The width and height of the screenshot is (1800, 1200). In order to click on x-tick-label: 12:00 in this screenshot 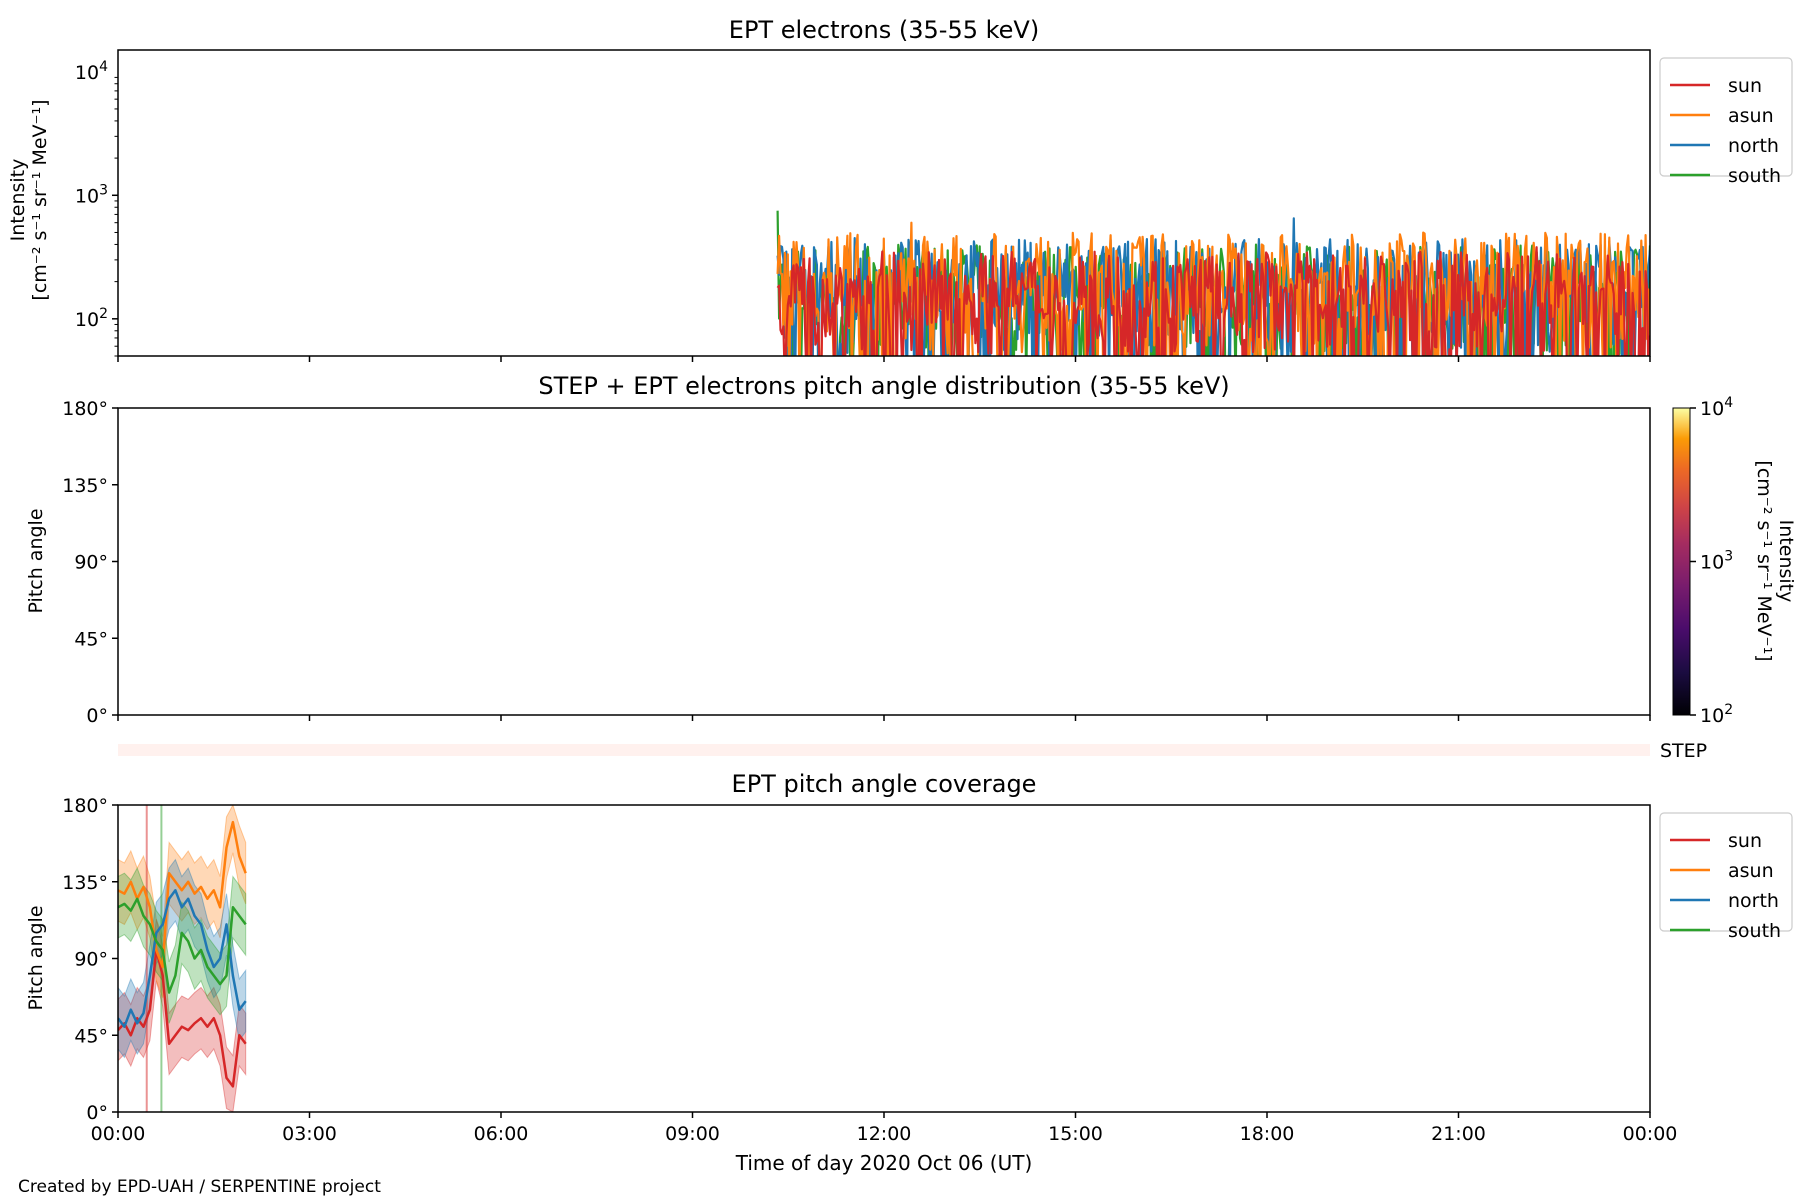, I will do `click(884, 1134)`.